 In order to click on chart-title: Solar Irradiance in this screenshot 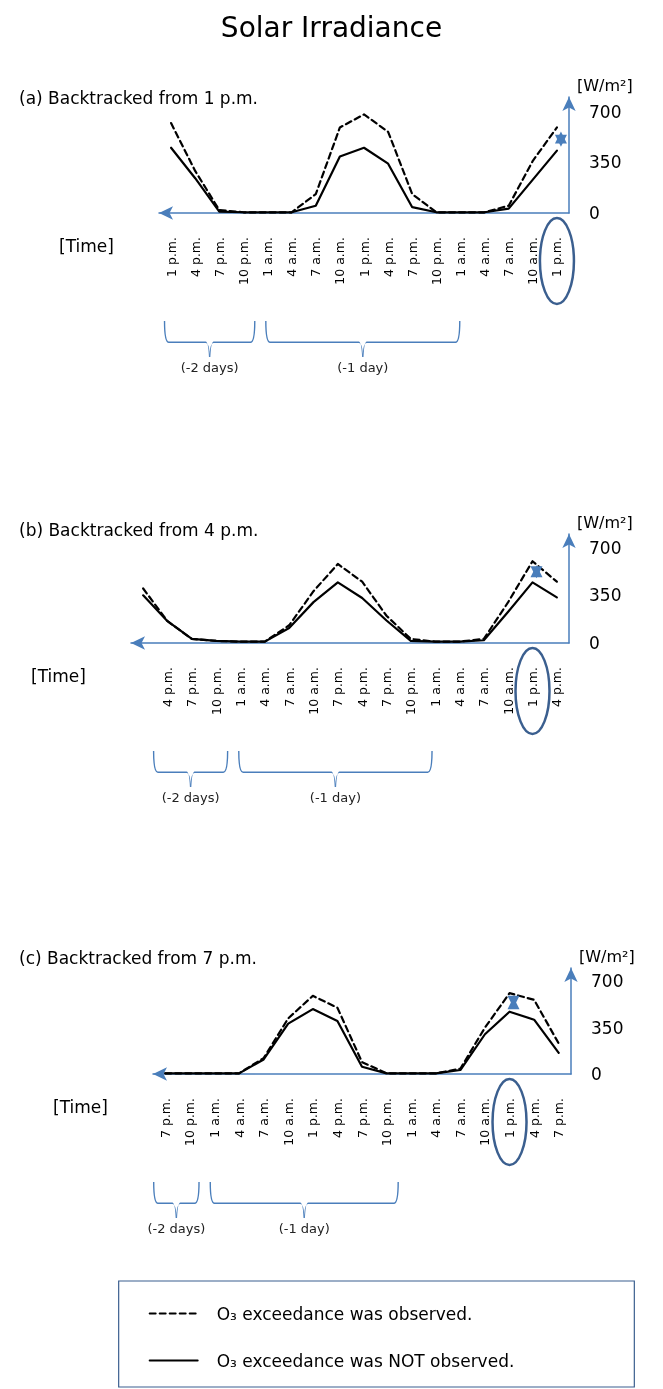, I will do `click(331, 27)`.